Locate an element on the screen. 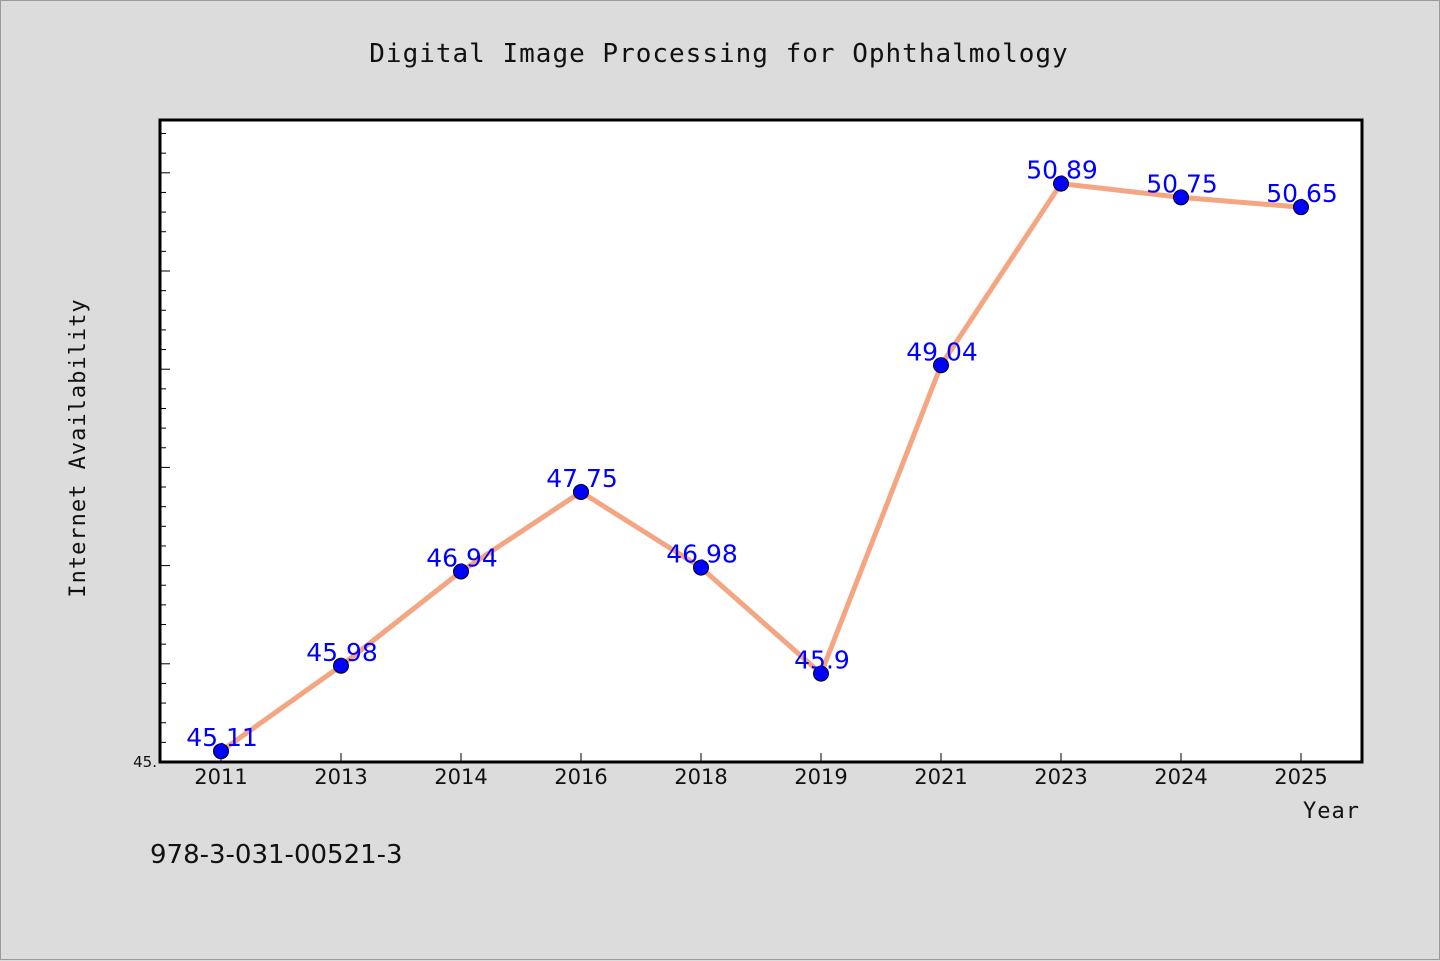 This screenshot has width=1440, height=961. y-axis-label: Internet Availability is located at coordinates (78, 447).